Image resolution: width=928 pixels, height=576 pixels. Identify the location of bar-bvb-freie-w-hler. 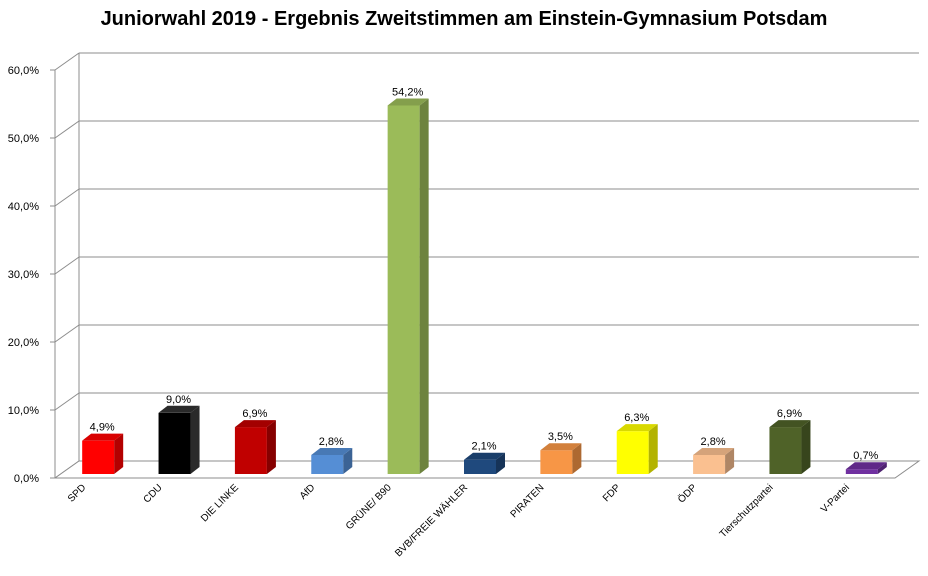
(480, 466).